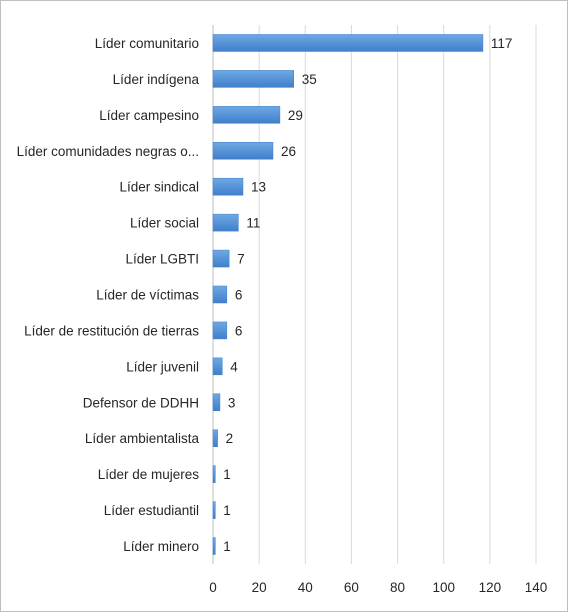 The width and height of the screenshot is (568, 616). I want to click on category-label: Líder de mujeres, so click(149, 474).